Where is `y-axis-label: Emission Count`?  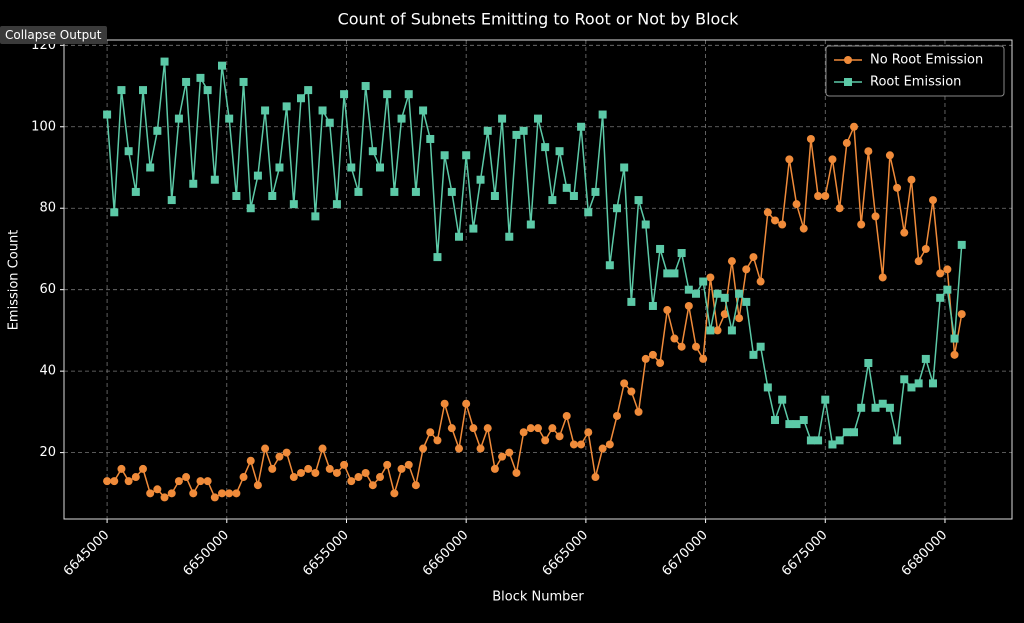
y-axis-label: Emission Count is located at coordinates (14, 280).